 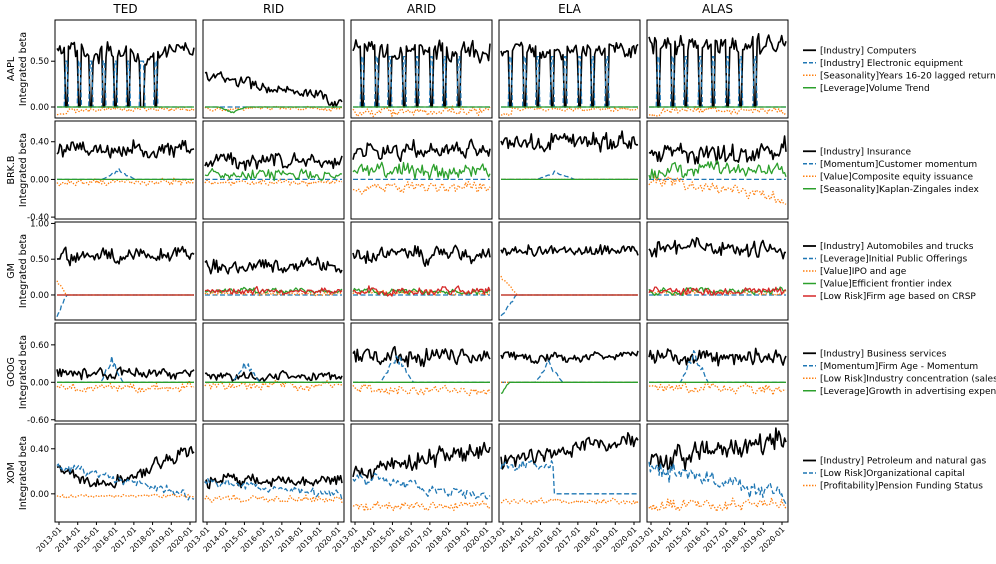 I want to click on panel-XOM-TED, so click(x=125, y=473).